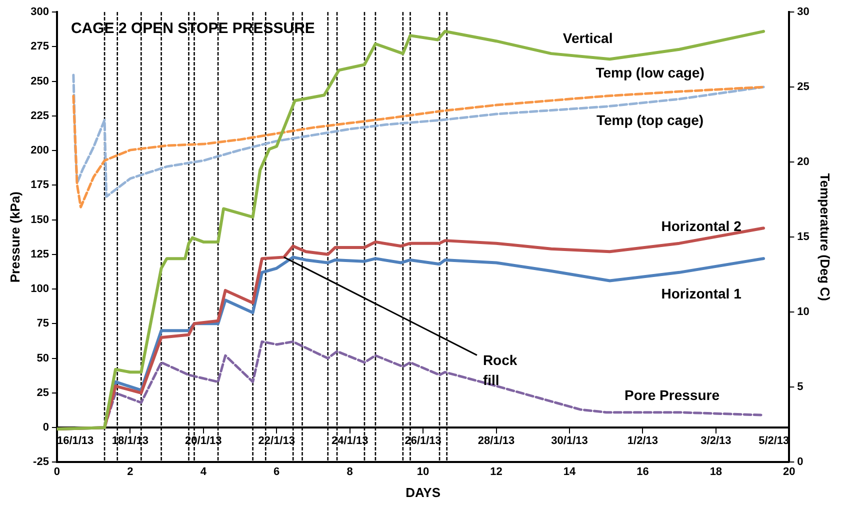  I want to click on annotation: Rock fill, so click(500, 370).